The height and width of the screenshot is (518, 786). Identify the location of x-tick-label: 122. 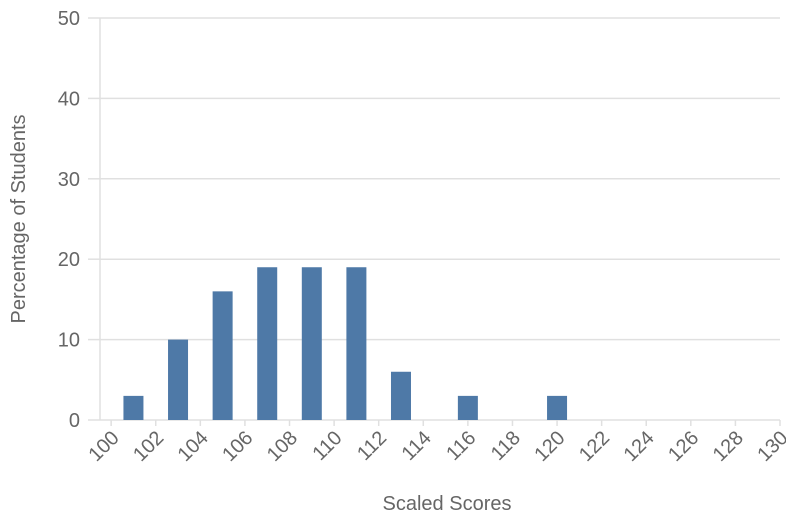
(594, 446).